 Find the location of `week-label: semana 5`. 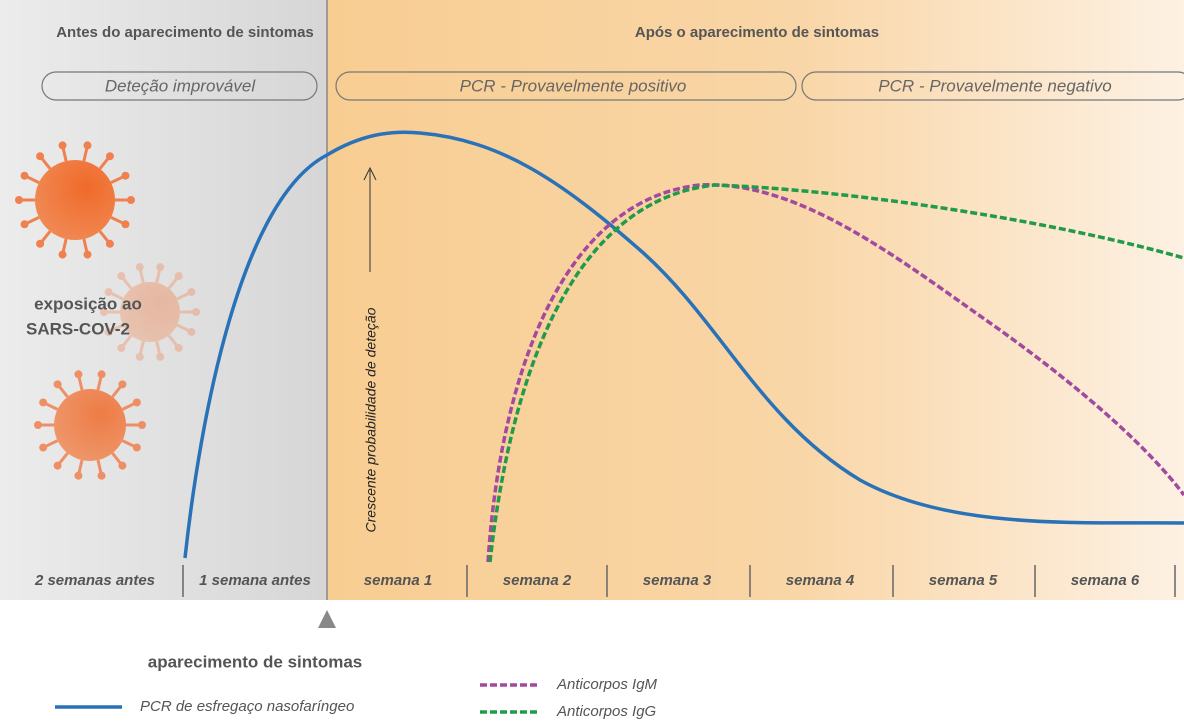

week-label: semana 5 is located at coordinates (963, 580).